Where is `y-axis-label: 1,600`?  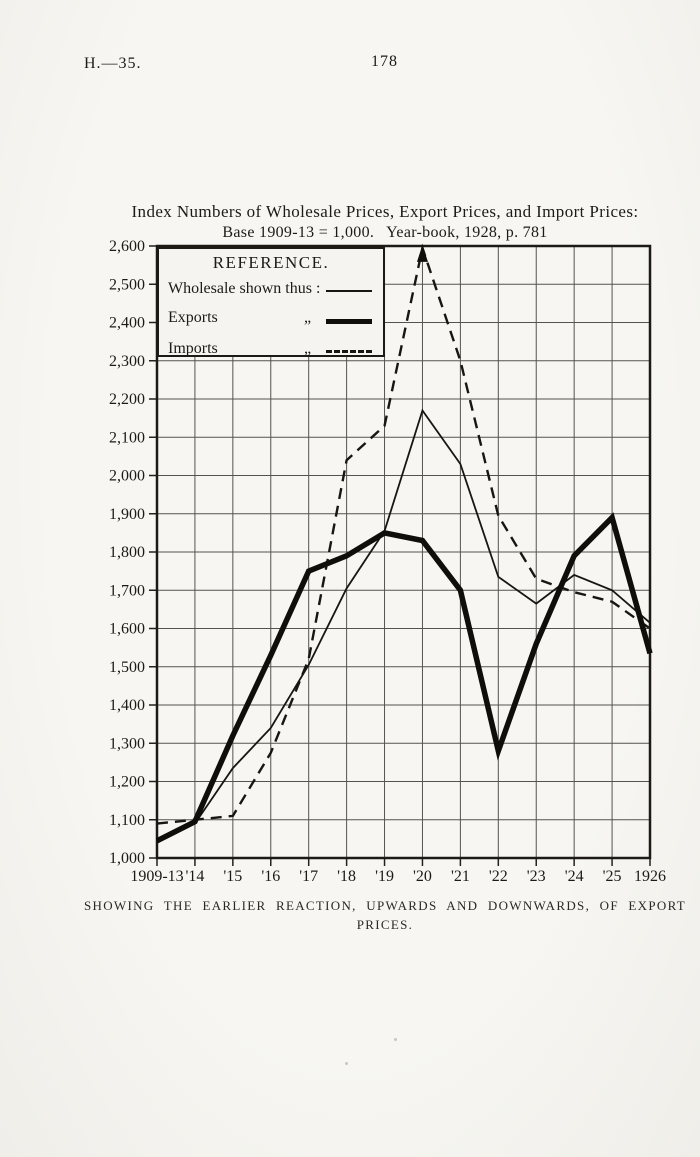
y-axis-label: 1,600 is located at coordinates (127, 629).